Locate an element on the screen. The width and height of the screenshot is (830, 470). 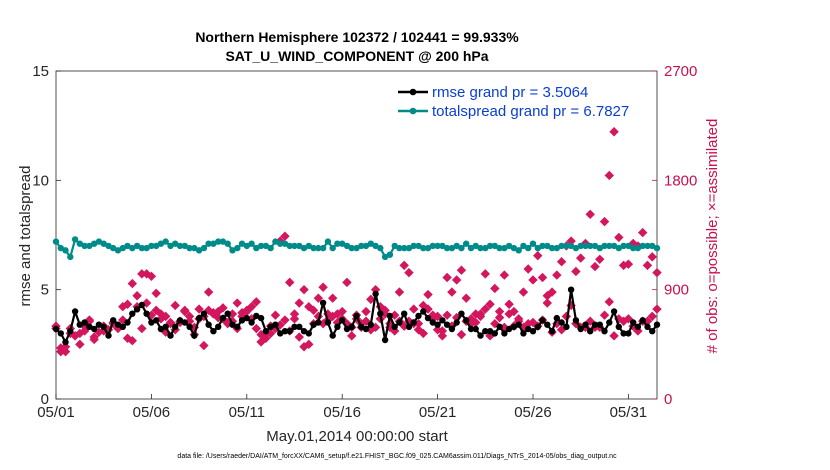
x-tick-label: 05/16 is located at coordinates (342, 412).